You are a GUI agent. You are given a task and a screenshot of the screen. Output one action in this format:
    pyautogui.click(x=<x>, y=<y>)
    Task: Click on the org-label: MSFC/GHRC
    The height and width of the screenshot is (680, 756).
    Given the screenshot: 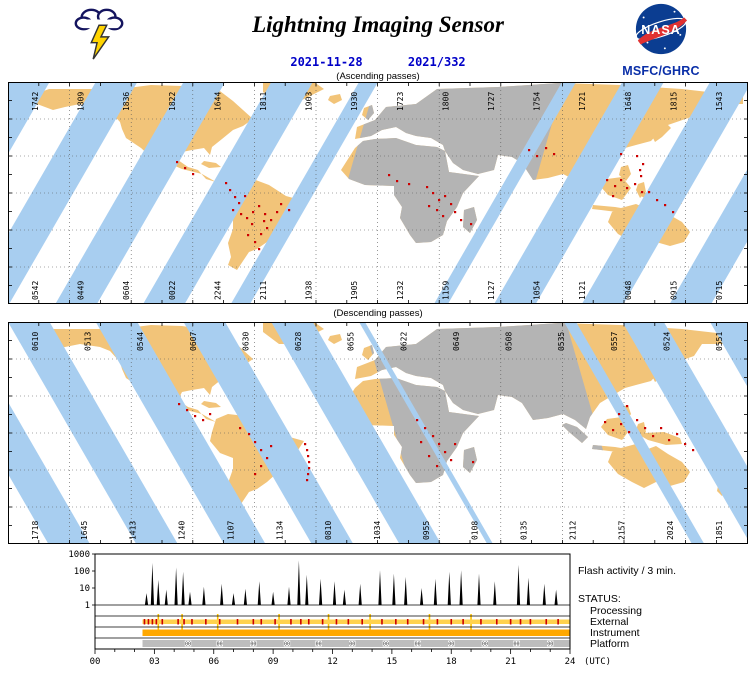 What is the action you would take?
    pyautogui.click(x=661, y=71)
    